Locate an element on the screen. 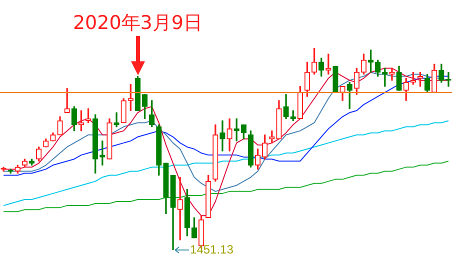 The image size is (452, 277). annotation: 1451.13 is located at coordinates (212, 249).